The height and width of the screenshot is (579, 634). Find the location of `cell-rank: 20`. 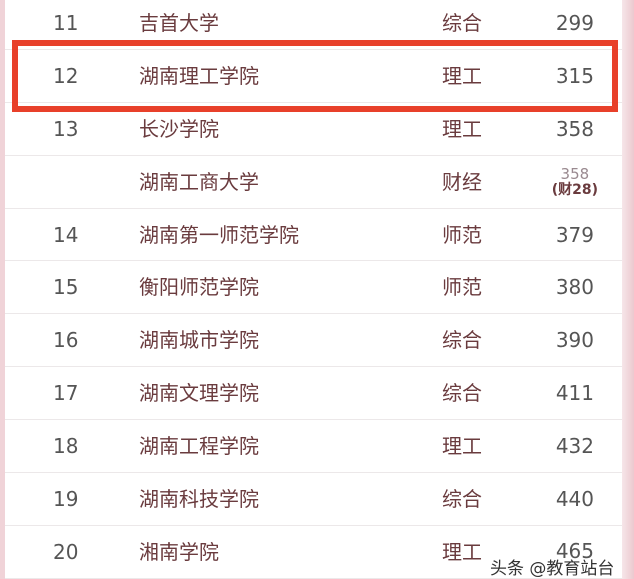

cell-rank: 20 is located at coordinates (66, 551).